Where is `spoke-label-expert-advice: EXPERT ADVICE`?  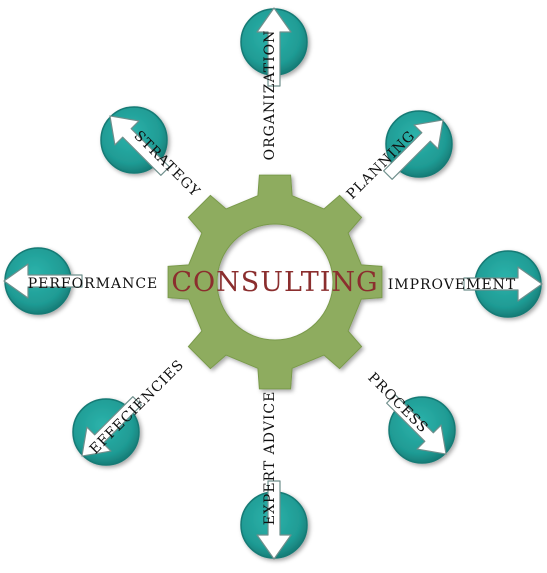 spoke-label-expert-advice: EXPERT ADVICE is located at coordinates (270, 458).